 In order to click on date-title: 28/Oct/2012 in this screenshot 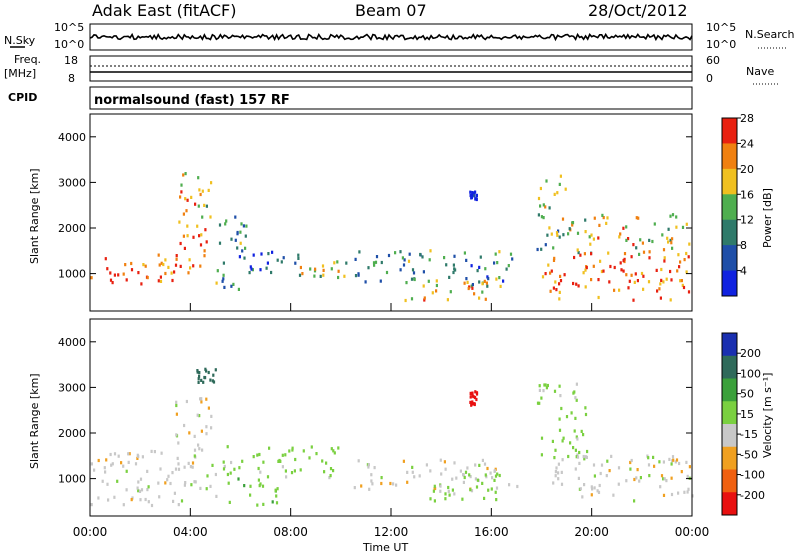, I will do `click(638, 10)`.